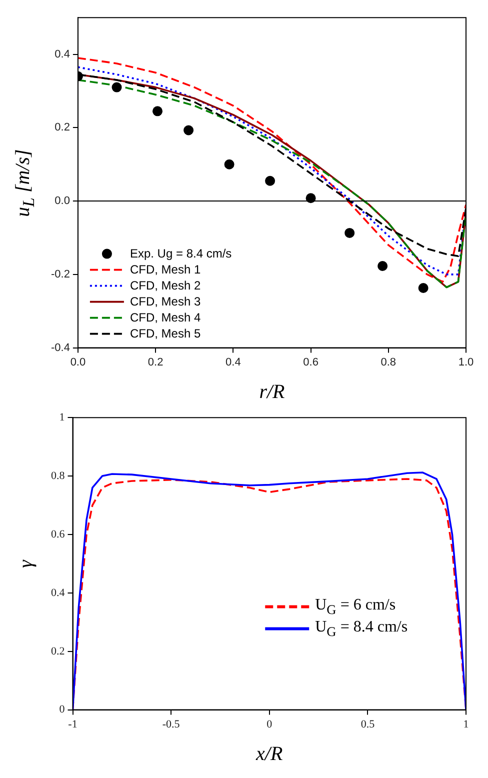 This screenshot has width=488, height=778. I want to click on x-tick-label: -1, so click(73, 724).